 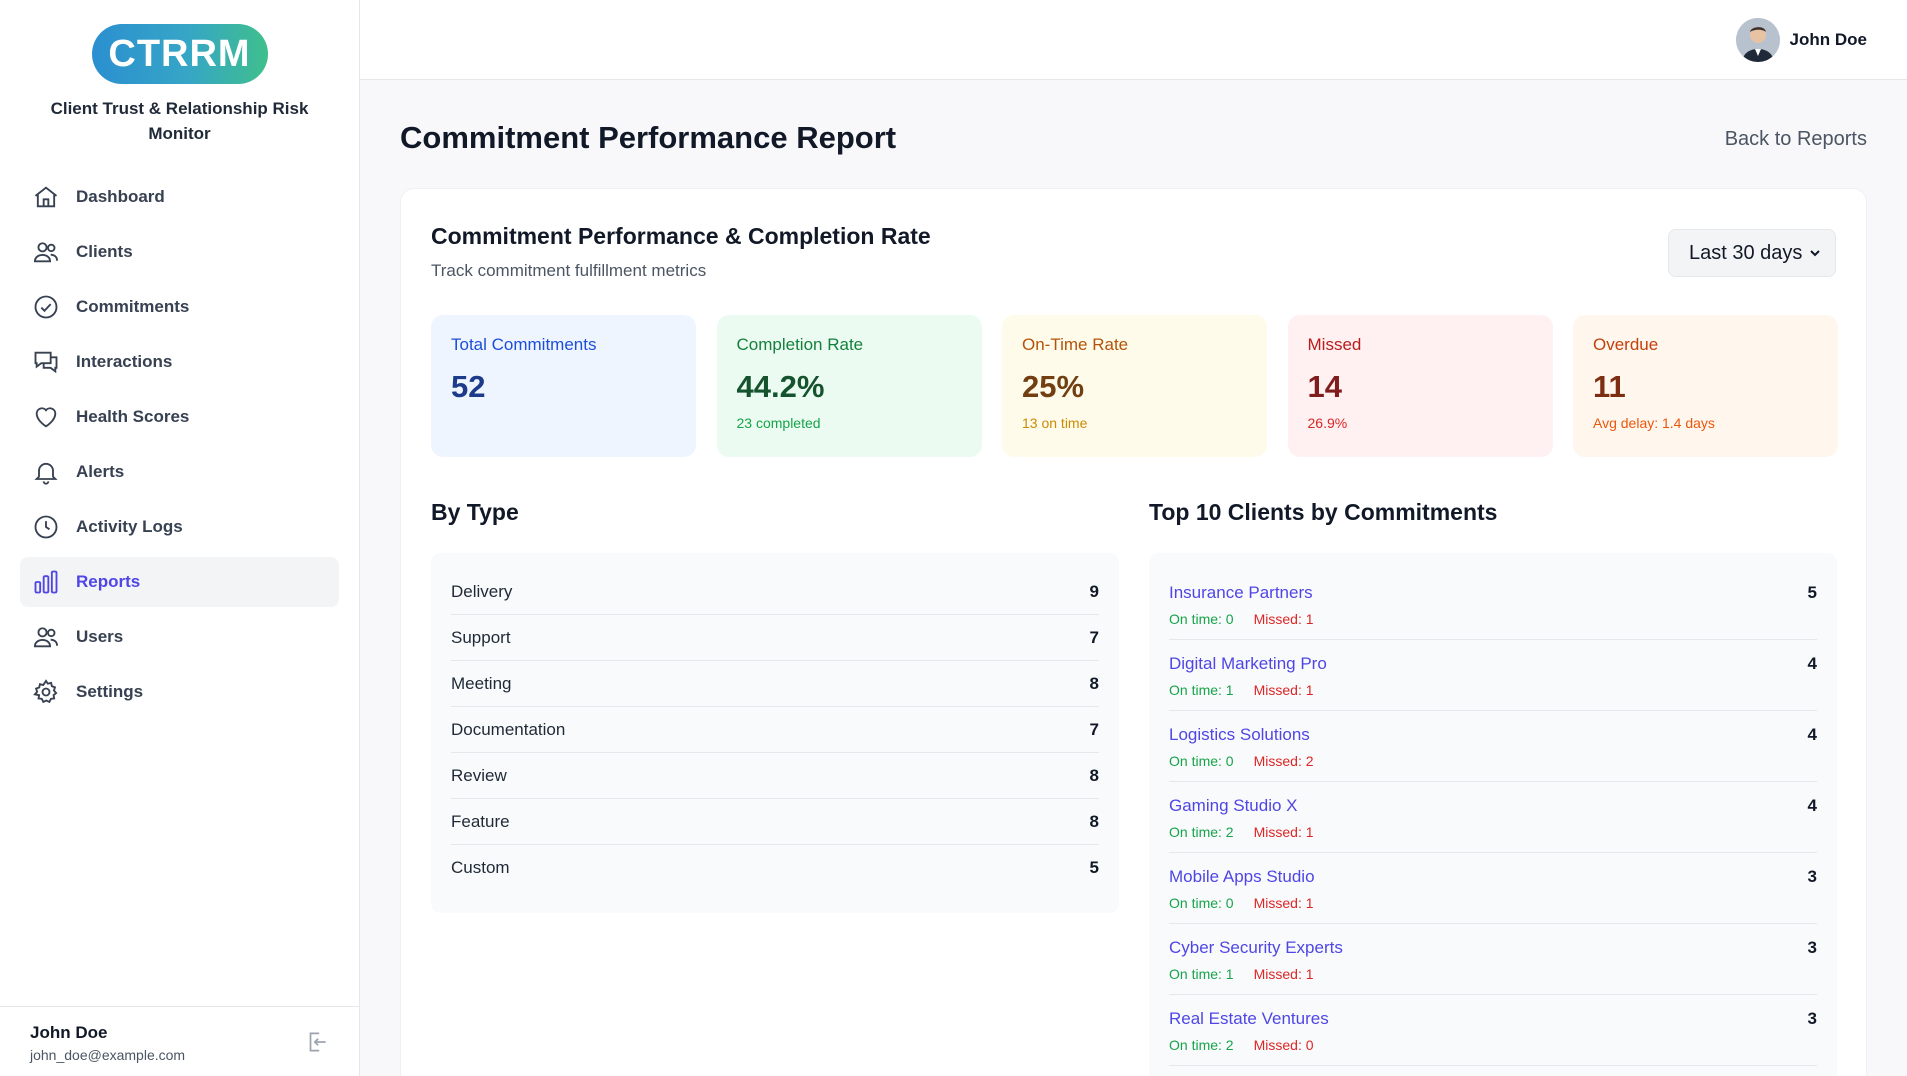 I want to click on type-count: 5, so click(x=1094, y=867).